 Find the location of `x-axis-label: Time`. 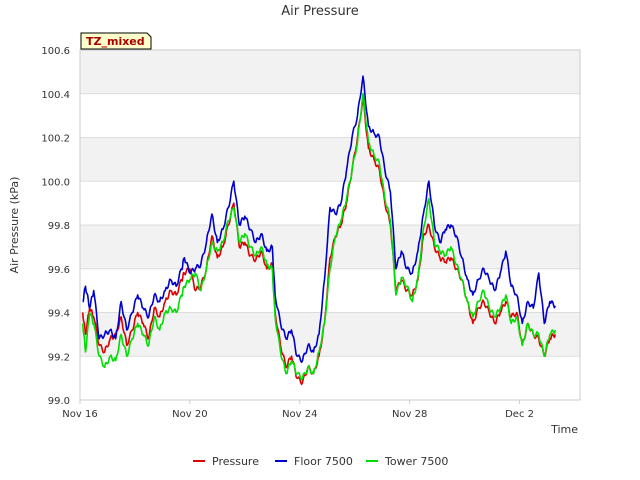

x-axis-label: Time is located at coordinates (564, 429).